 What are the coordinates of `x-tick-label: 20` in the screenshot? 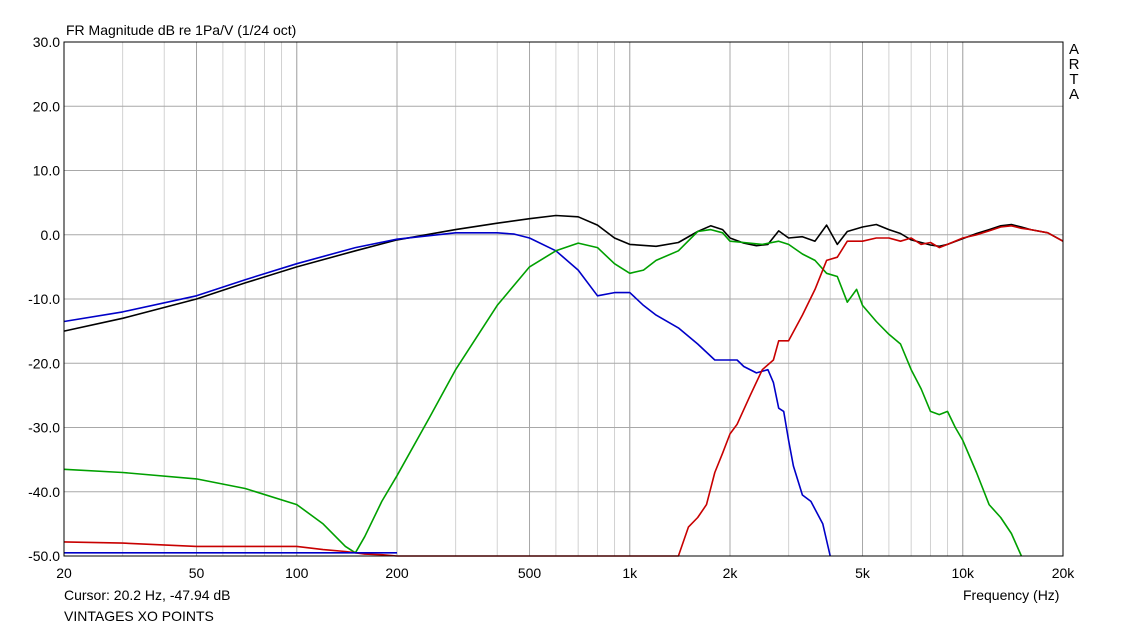 It's located at (64, 573).